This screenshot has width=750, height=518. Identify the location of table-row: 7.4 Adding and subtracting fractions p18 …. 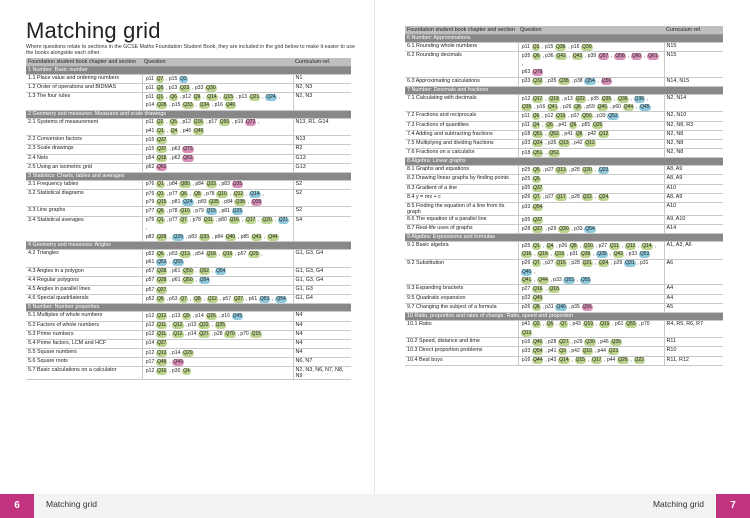
(564, 135).